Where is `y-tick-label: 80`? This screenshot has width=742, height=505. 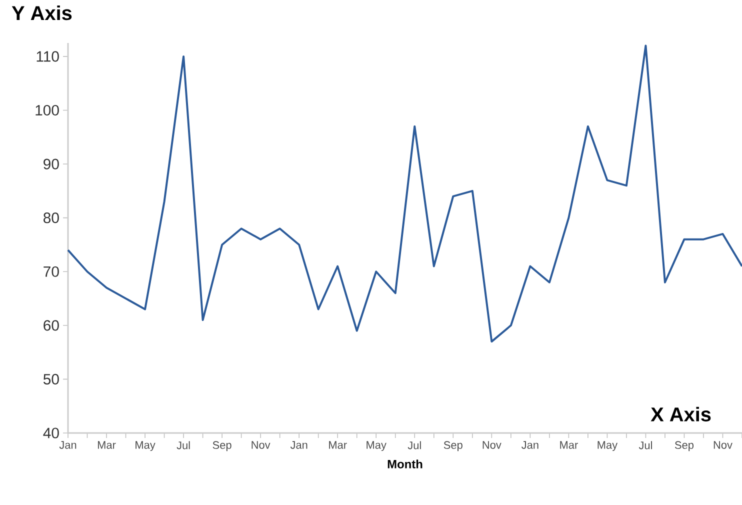
y-tick-label: 80 is located at coordinates (51, 218).